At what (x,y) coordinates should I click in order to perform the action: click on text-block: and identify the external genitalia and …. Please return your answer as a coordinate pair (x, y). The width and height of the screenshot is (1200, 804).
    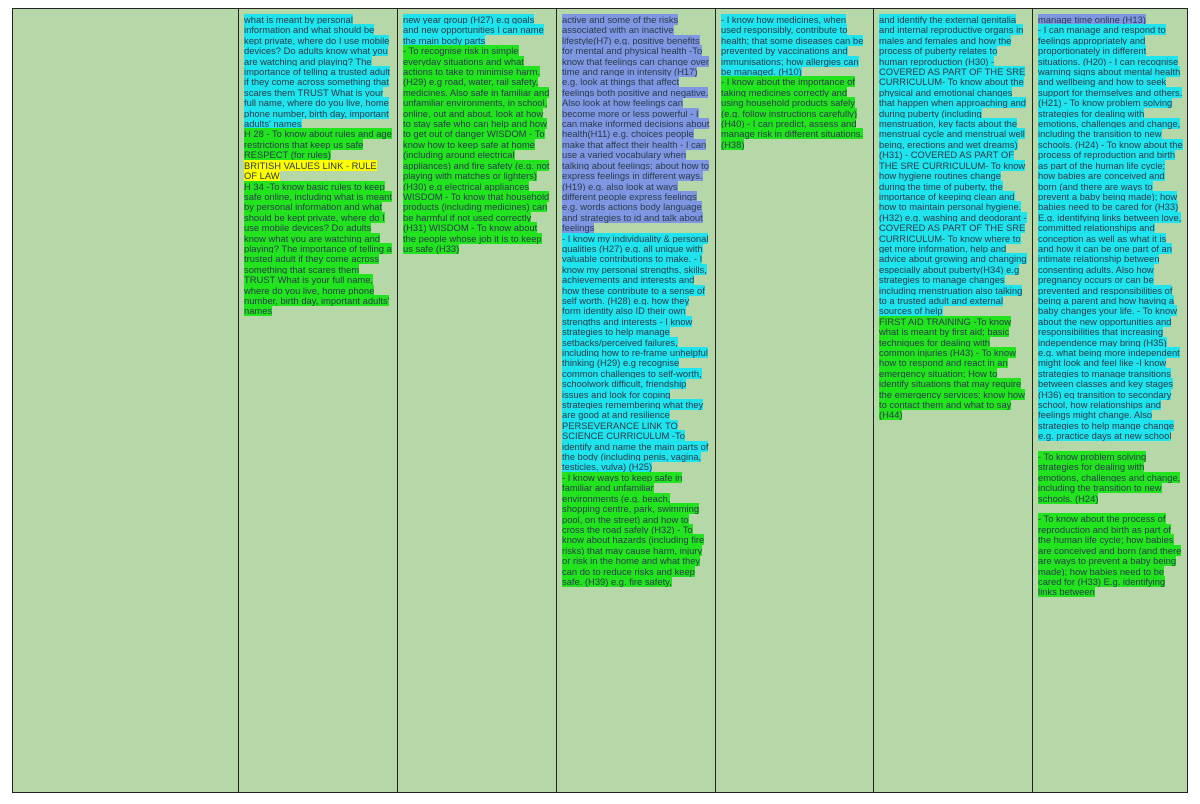
    Looking at the image, I should click on (953, 165).